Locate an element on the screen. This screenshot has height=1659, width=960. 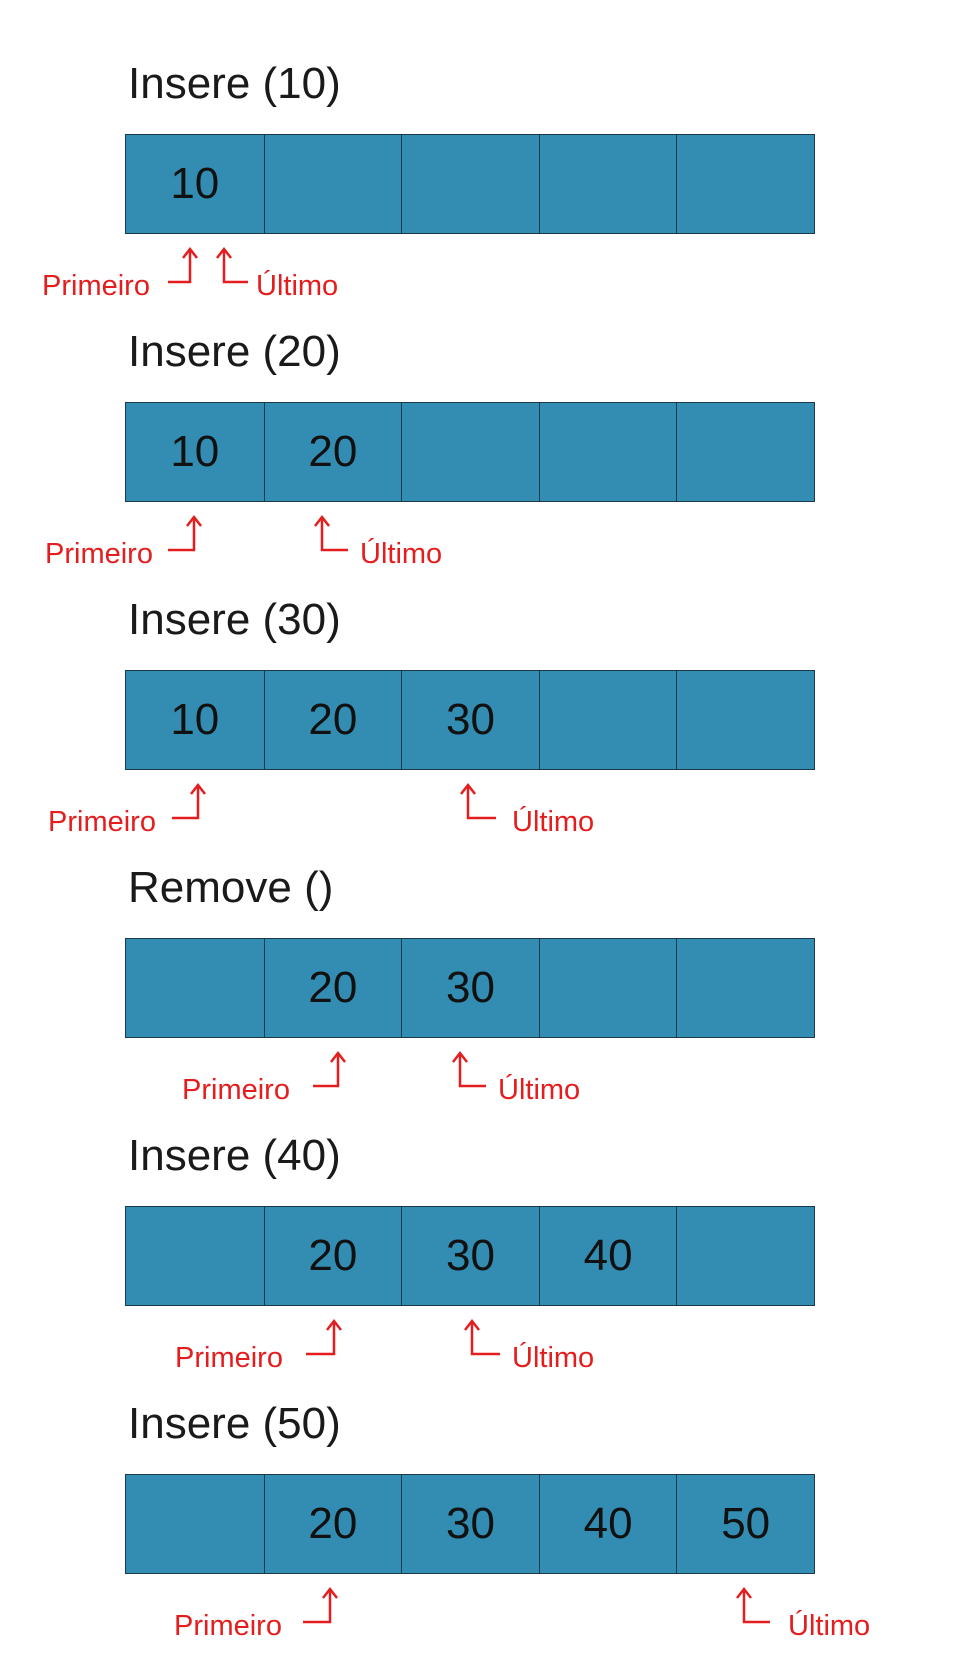
queue-array: 20 30 is located at coordinates (470, 988).